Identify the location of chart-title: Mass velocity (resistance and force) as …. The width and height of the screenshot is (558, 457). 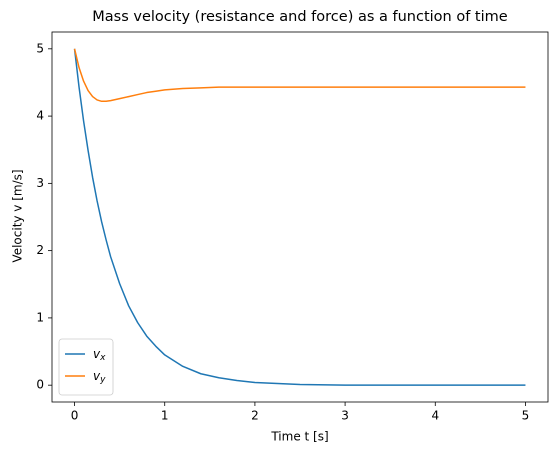
(299, 17).